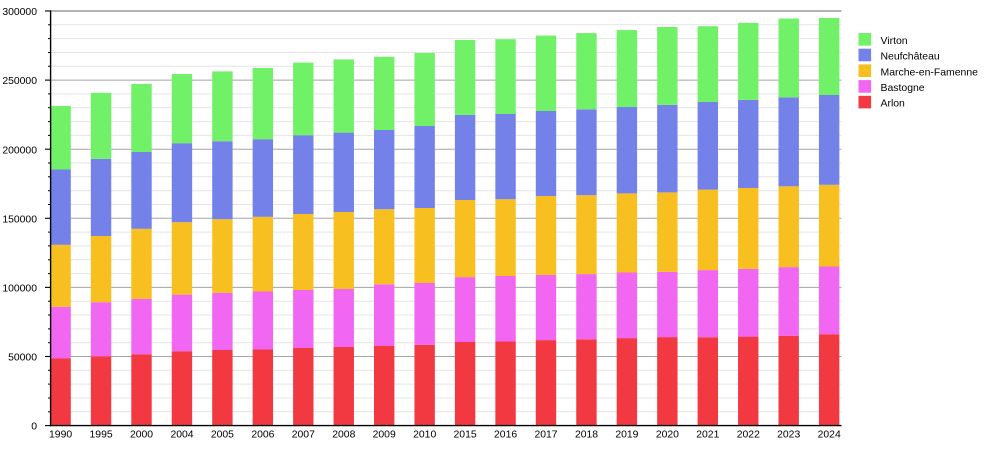 The width and height of the screenshot is (1000, 455). I want to click on svg-text: 2024, so click(829, 434).